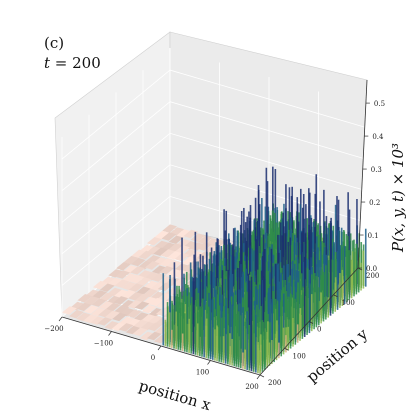  What do you see at coordinates (379, 104) in the screenshot?
I see `z-tick-label: 0.5` at bounding box center [379, 104].